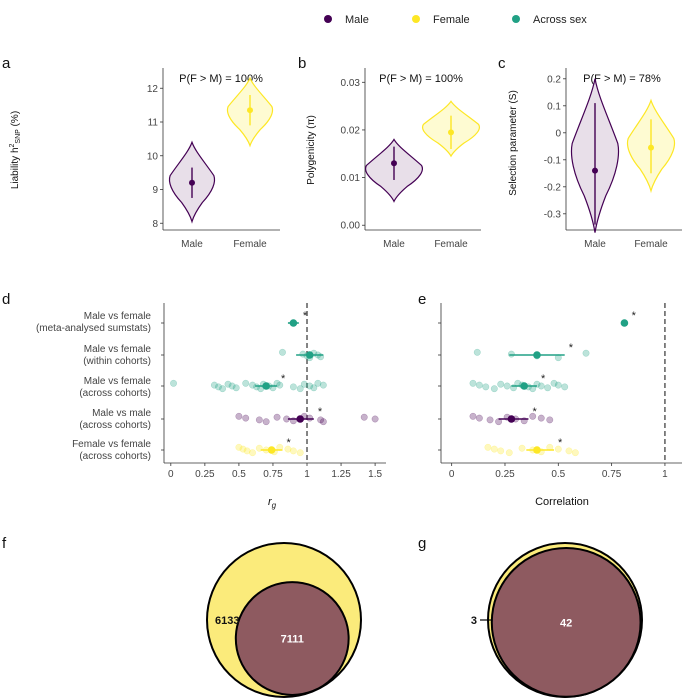 The height and width of the screenshot is (699, 685). Describe the element at coordinates (266, 386) in the screenshot. I see `panel-d-row-2-estimate` at that location.